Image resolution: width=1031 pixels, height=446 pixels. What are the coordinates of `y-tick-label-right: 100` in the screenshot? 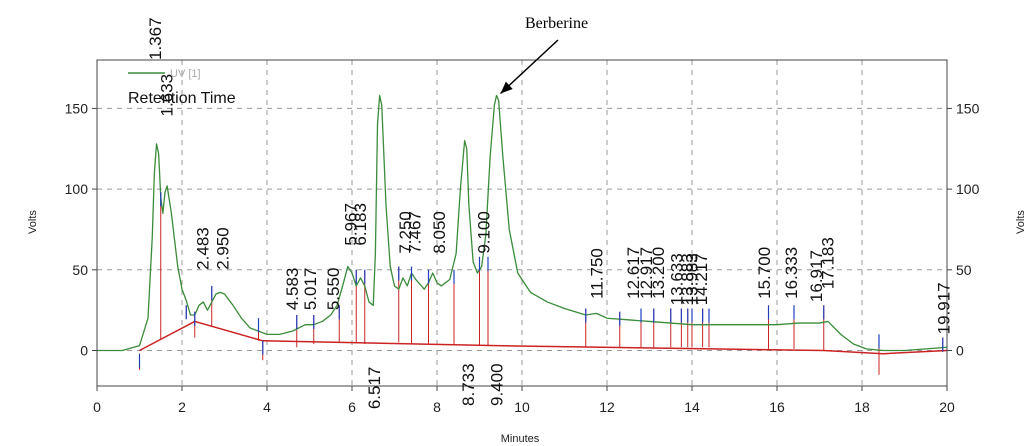 It's located at (968, 189).